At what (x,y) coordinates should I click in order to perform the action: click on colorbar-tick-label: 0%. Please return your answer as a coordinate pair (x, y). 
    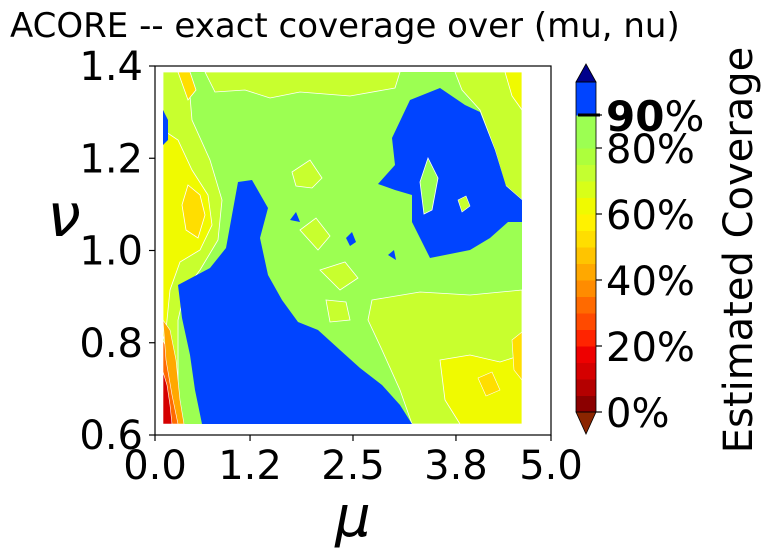
    Looking at the image, I should click on (637, 414).